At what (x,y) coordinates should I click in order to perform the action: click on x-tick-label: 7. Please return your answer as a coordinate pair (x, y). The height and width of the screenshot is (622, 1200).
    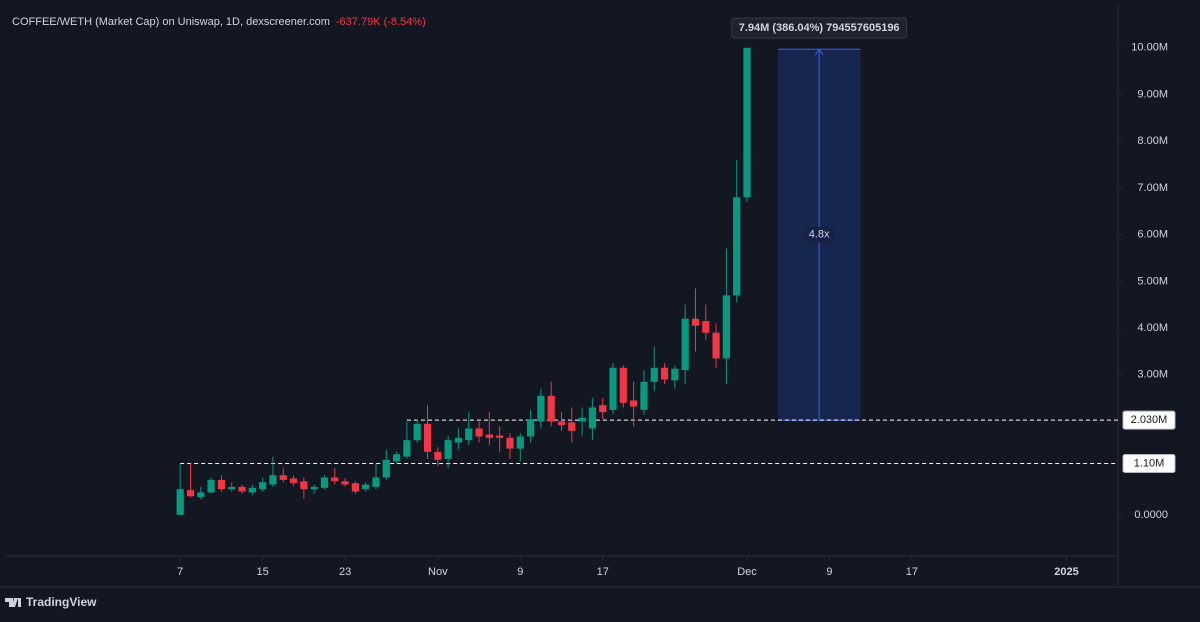
    Looking at the image, I should click on (180, 572).